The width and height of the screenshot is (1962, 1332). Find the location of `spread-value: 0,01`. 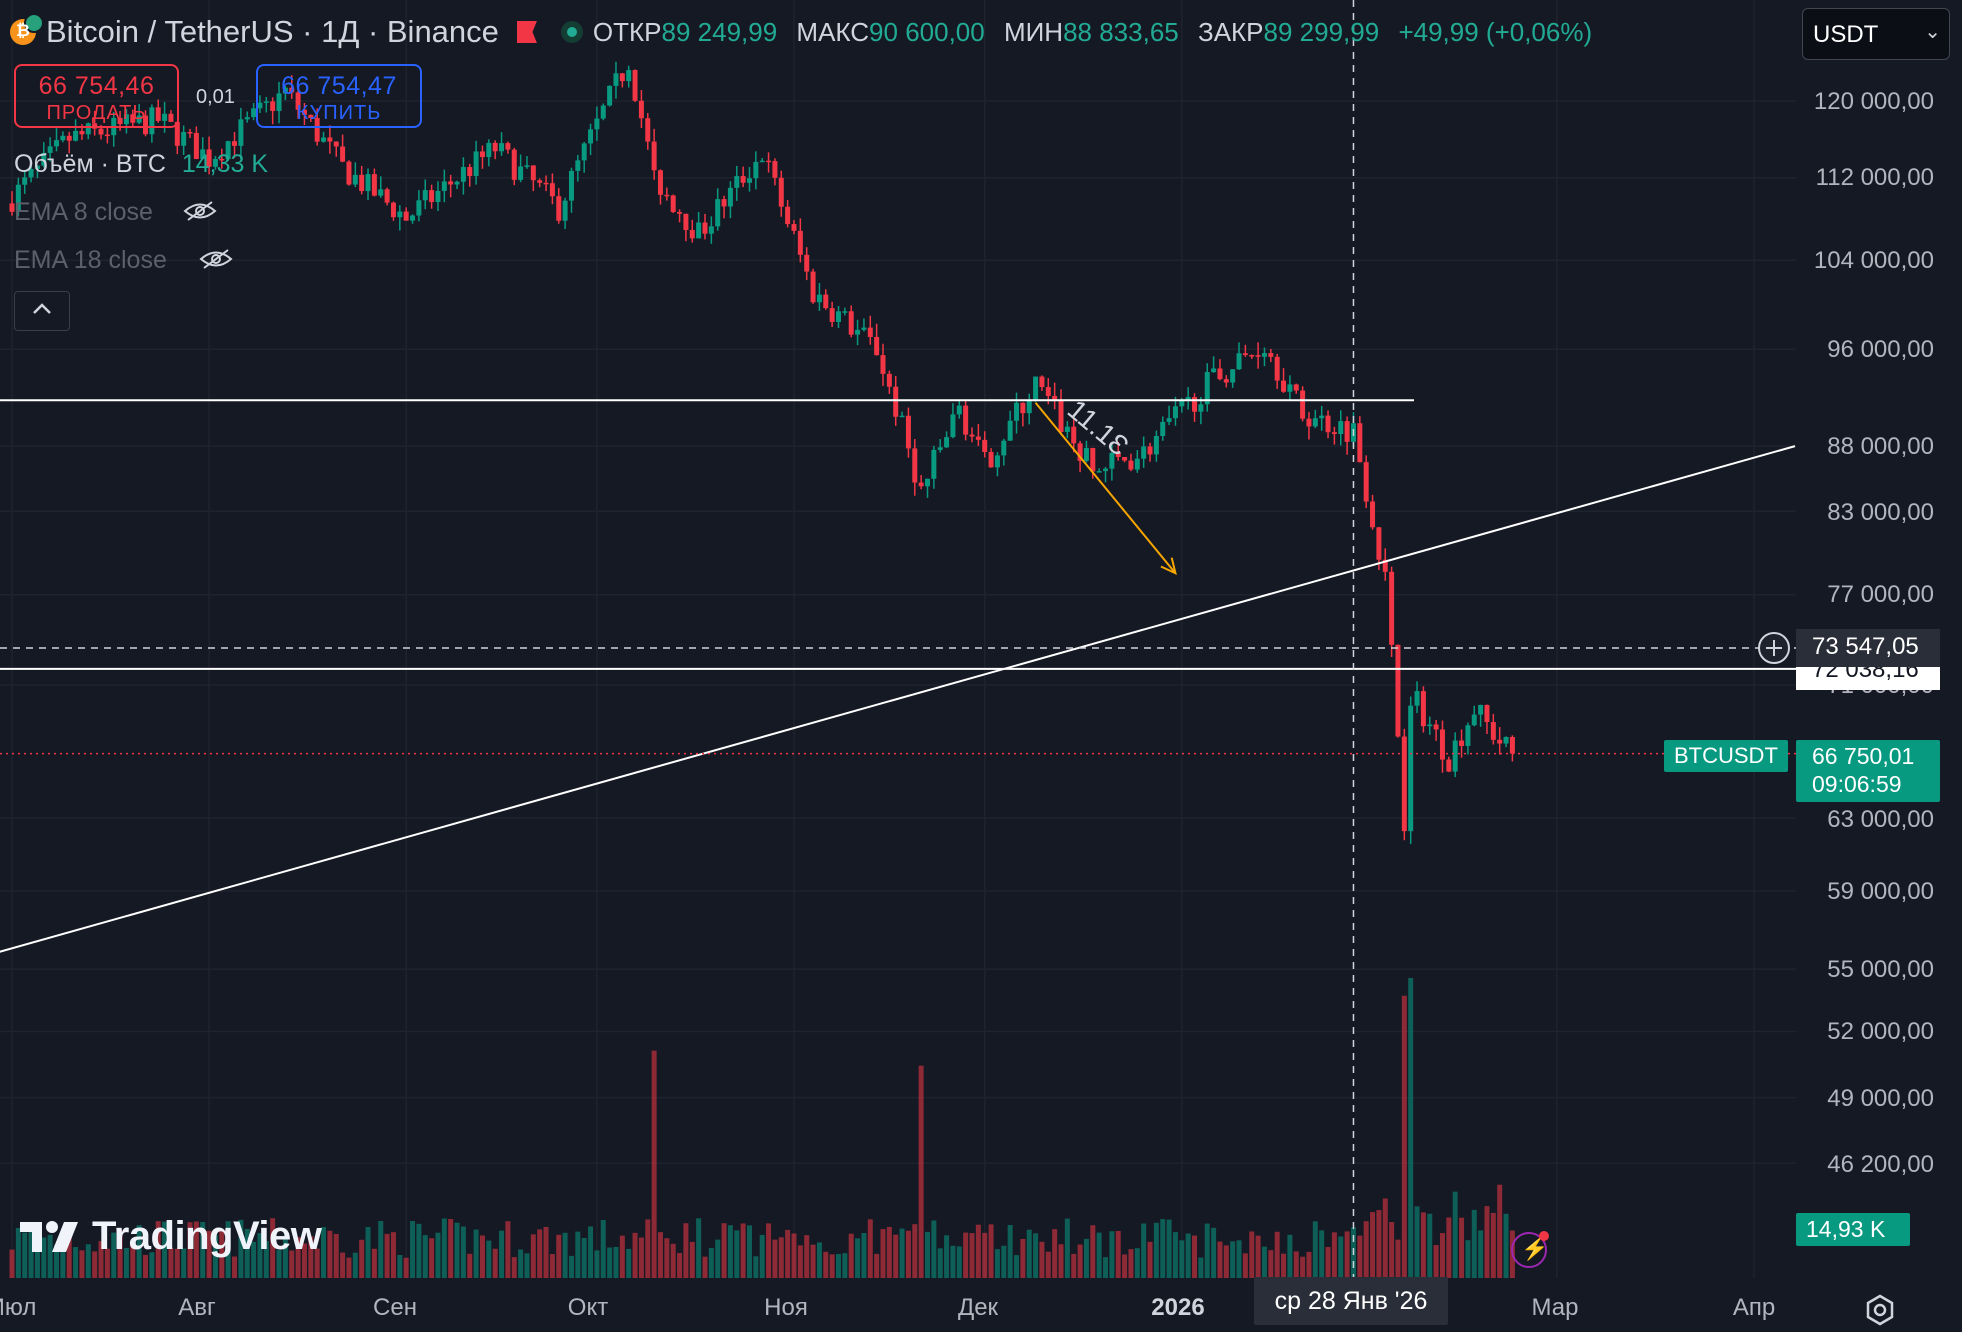

spread-value: 0,01 is located at coordinates (215, 97).